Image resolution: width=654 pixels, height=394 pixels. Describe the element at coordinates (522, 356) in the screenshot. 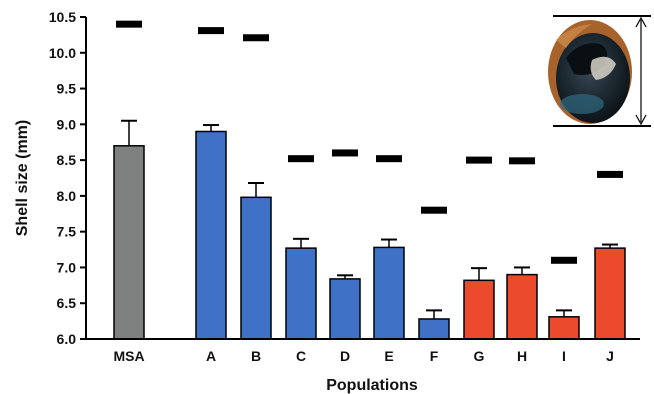

I see `x-tick-label: H` at that location.